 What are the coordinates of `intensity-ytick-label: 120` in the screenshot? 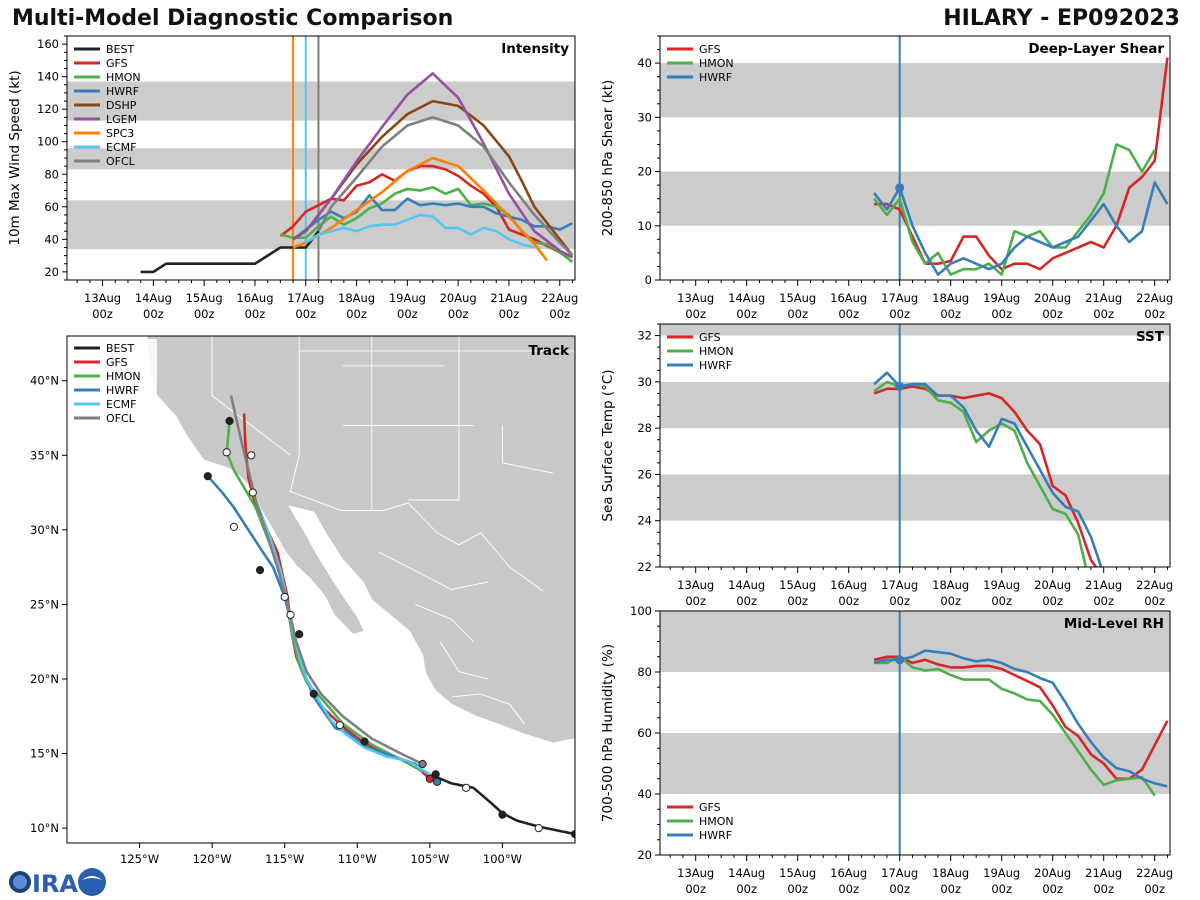 It's located at (48, 109).